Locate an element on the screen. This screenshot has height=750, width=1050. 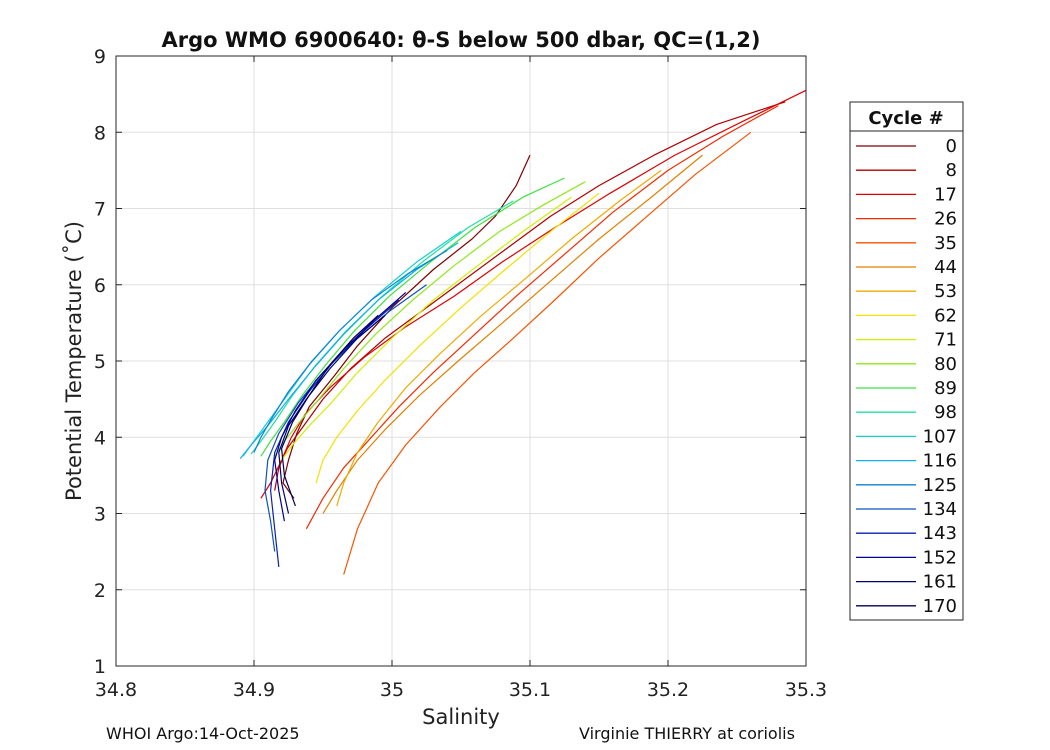
legend-label: 26 is located at coordinates (945, 219).